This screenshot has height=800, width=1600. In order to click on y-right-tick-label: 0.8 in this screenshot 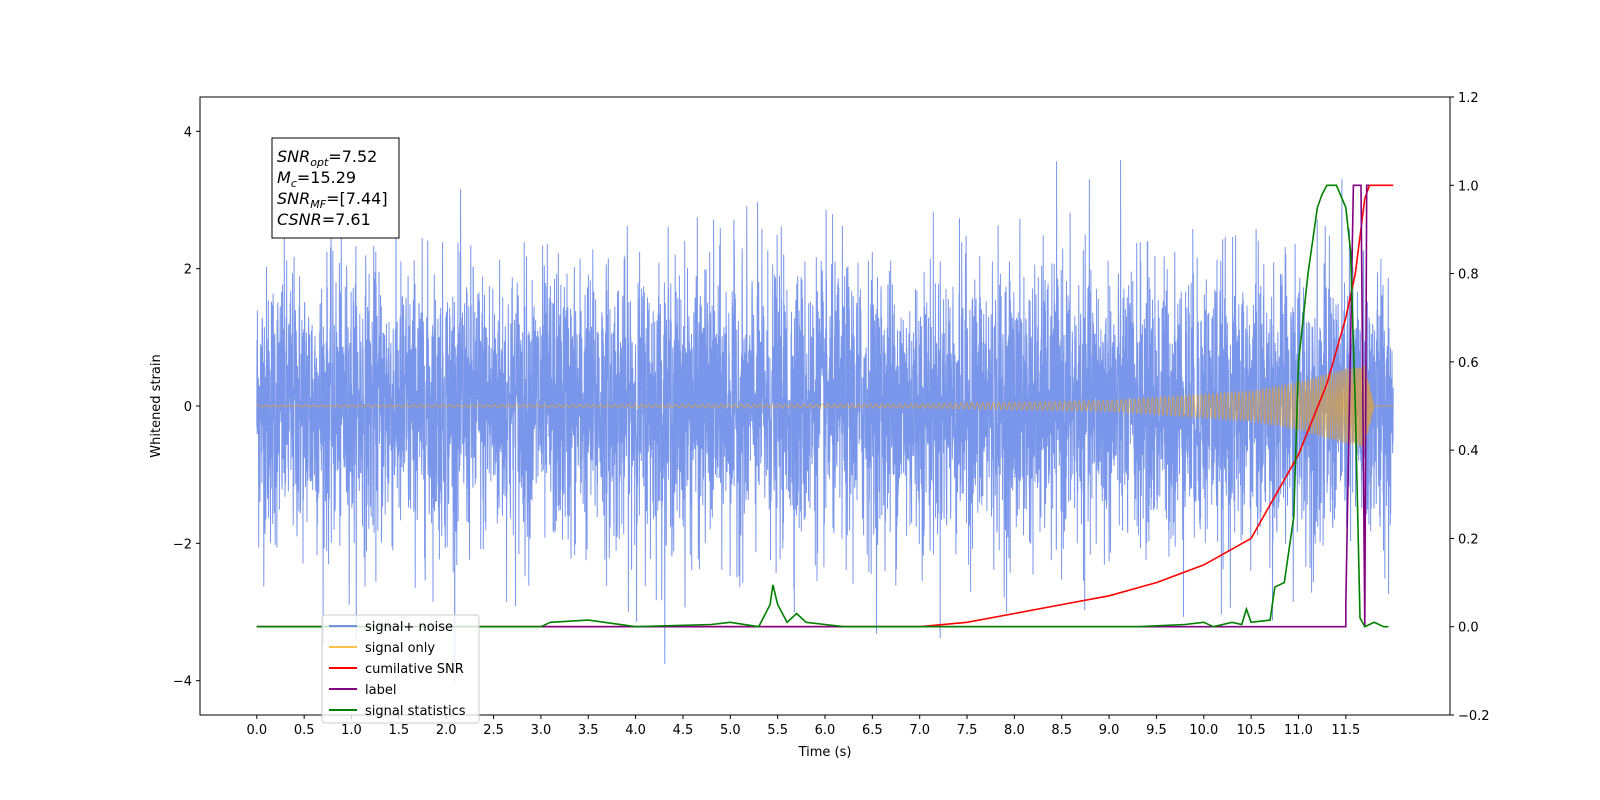, I will do `click(1468, 275)`.